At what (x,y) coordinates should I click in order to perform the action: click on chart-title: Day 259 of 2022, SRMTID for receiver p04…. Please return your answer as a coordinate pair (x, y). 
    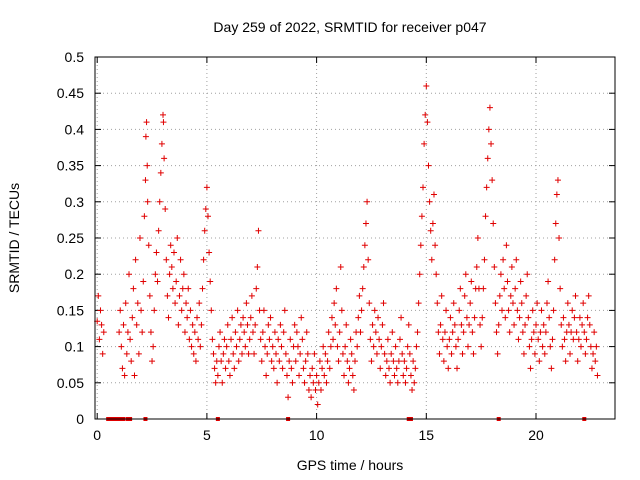
    Looking at the image, I should click on (349, 27).